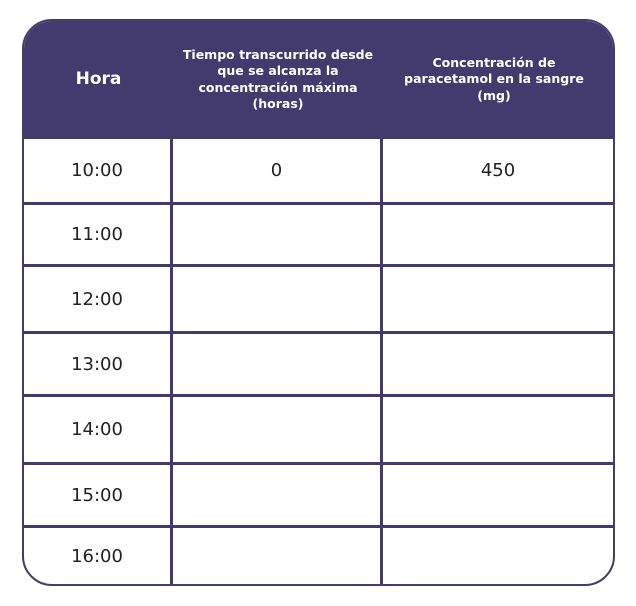 Image resolution: width=636 pixels, height=606 pixels. What do you see at coordinates (98, 364) in the screenshot?
I see `cell-hora: 13:00` at bounding box center [98, 364].